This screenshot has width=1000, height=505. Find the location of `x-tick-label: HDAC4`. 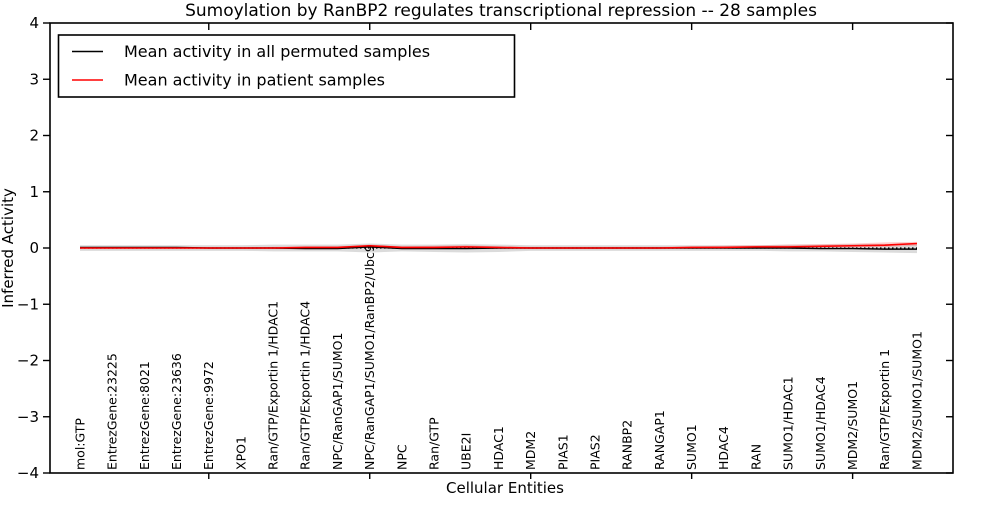

x-tick-label: HDAC4 is located at coordinates (723, 448).